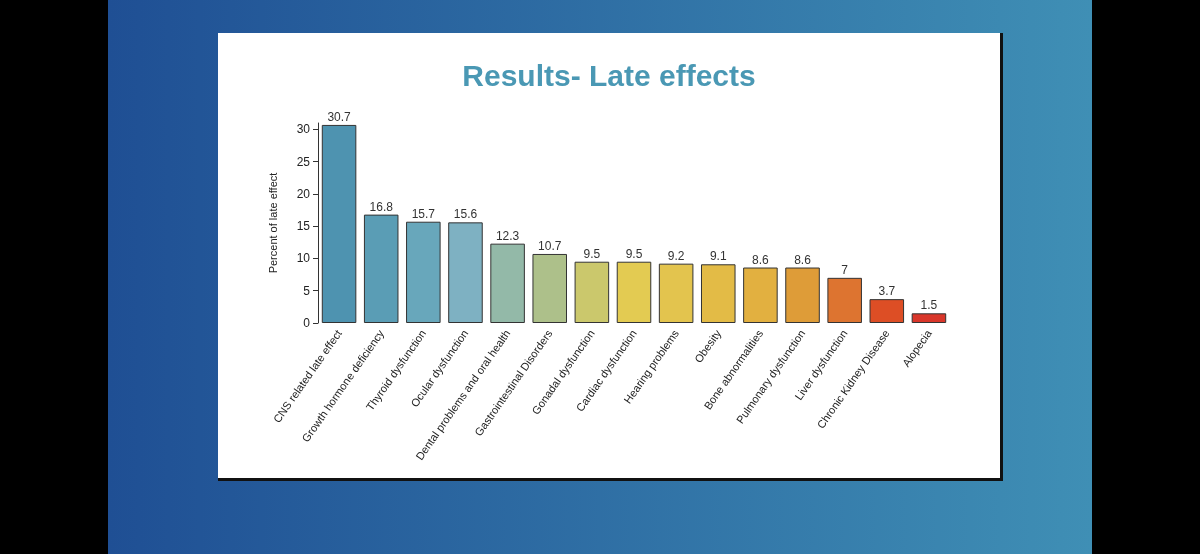 The width and height of the screenshot is (1200, 554). What do you see at coordinates (887, 291) in the screenshot?
I see `data-label: 3.7` at bounding box center [887, 291].